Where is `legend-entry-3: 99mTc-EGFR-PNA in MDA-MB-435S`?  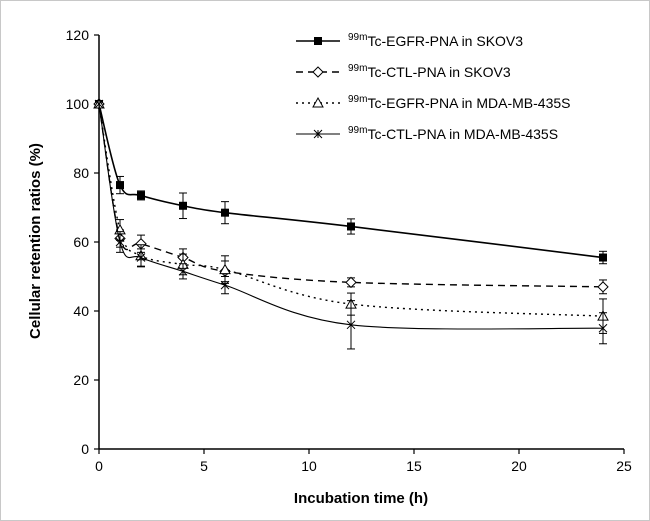 legend-entry-3: 99mTc-EGFR-PNA in MDA-MB-435S is located at coordinates (433, 102).